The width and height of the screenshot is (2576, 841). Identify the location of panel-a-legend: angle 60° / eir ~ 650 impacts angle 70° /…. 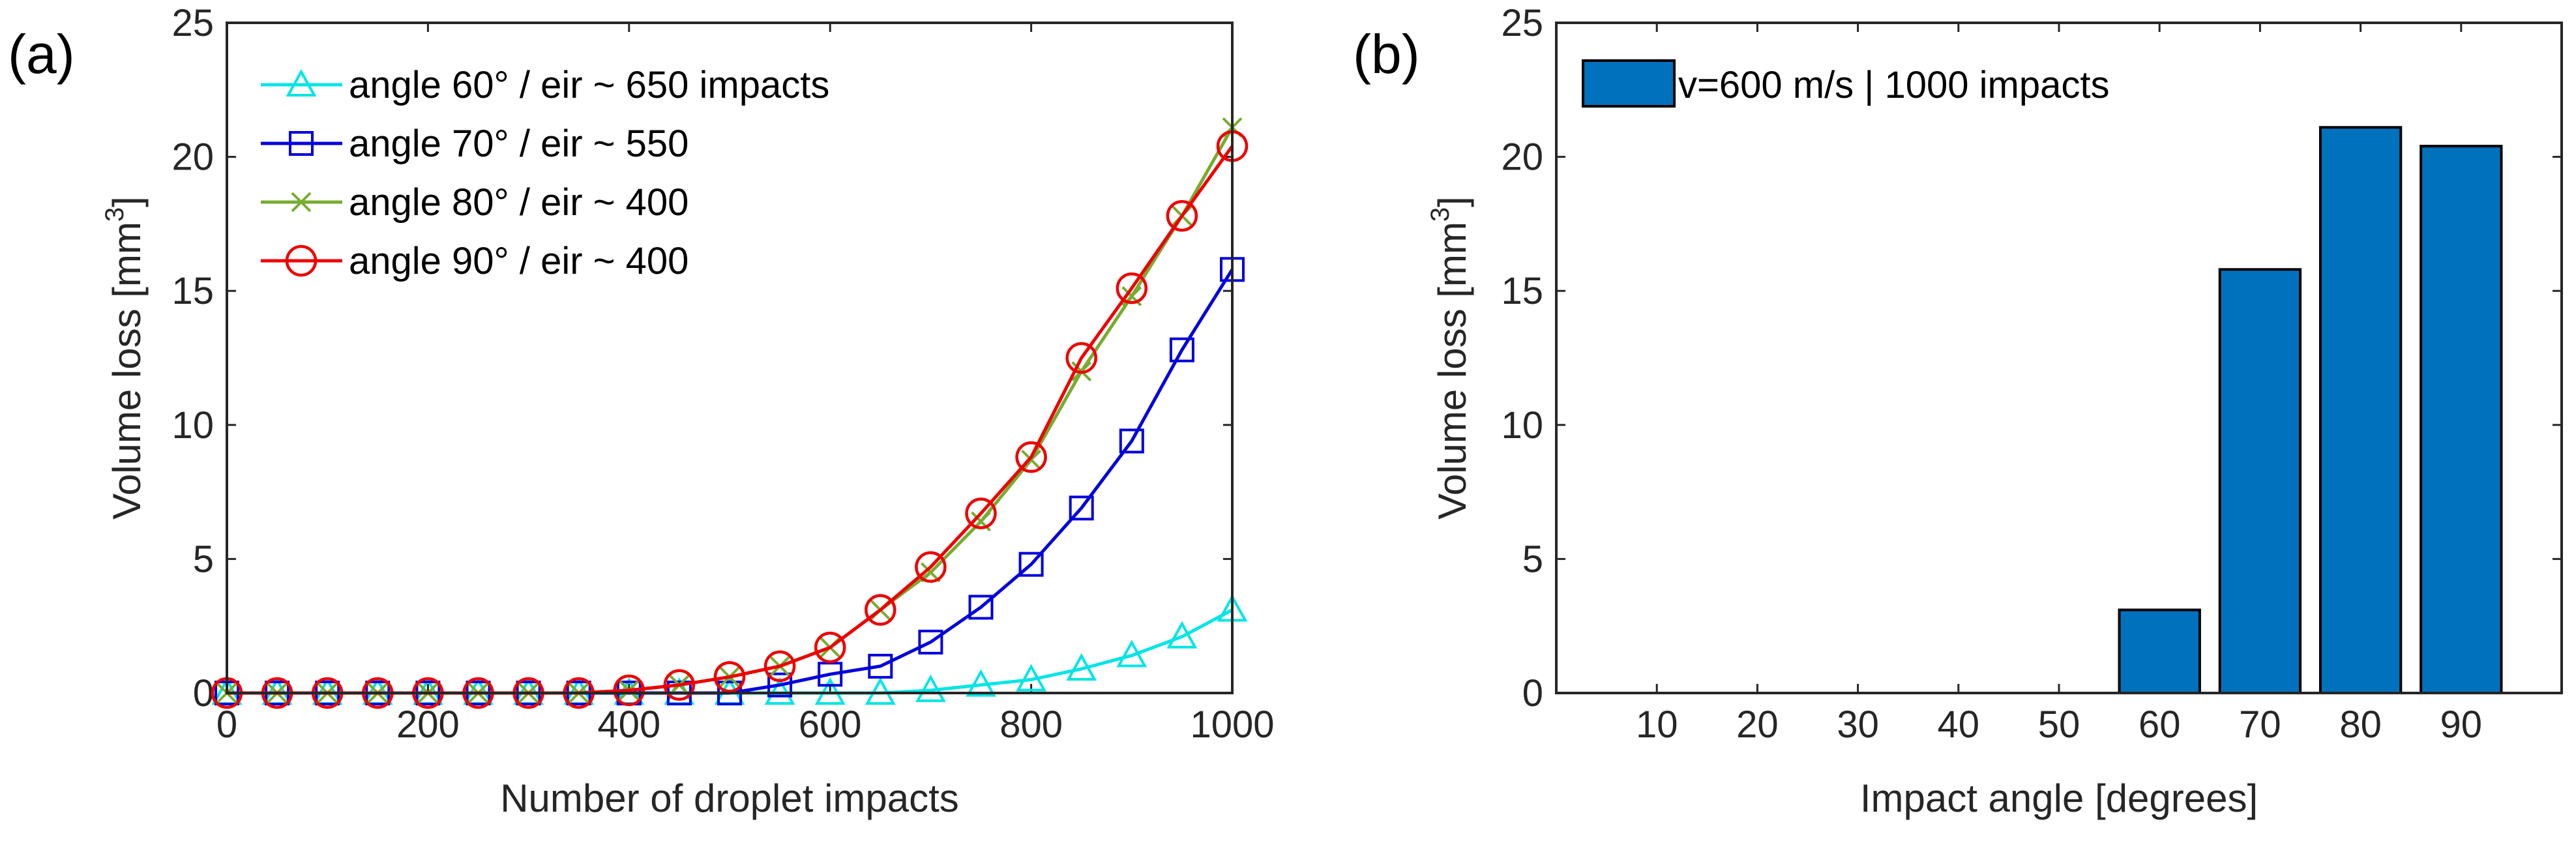
(603, 169).